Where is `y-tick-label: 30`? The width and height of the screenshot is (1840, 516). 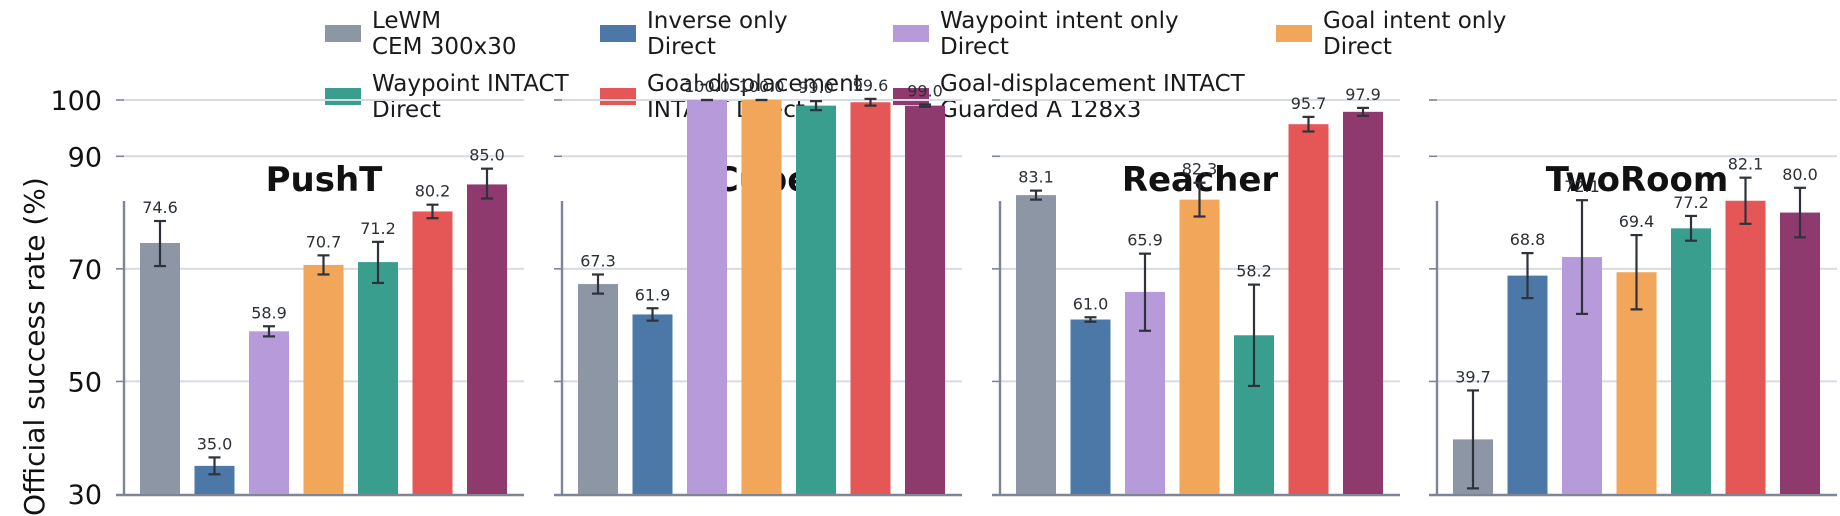
y-tick-label: 30 is located at coordinates (85, 495).